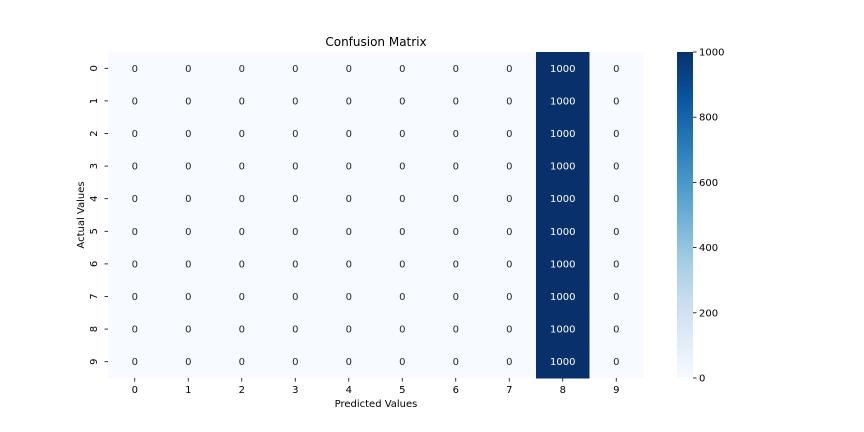 Image resolution: width=864 pixels, height=432 pixels. I want to click on y-tick-label: 6, so click(94, 264).